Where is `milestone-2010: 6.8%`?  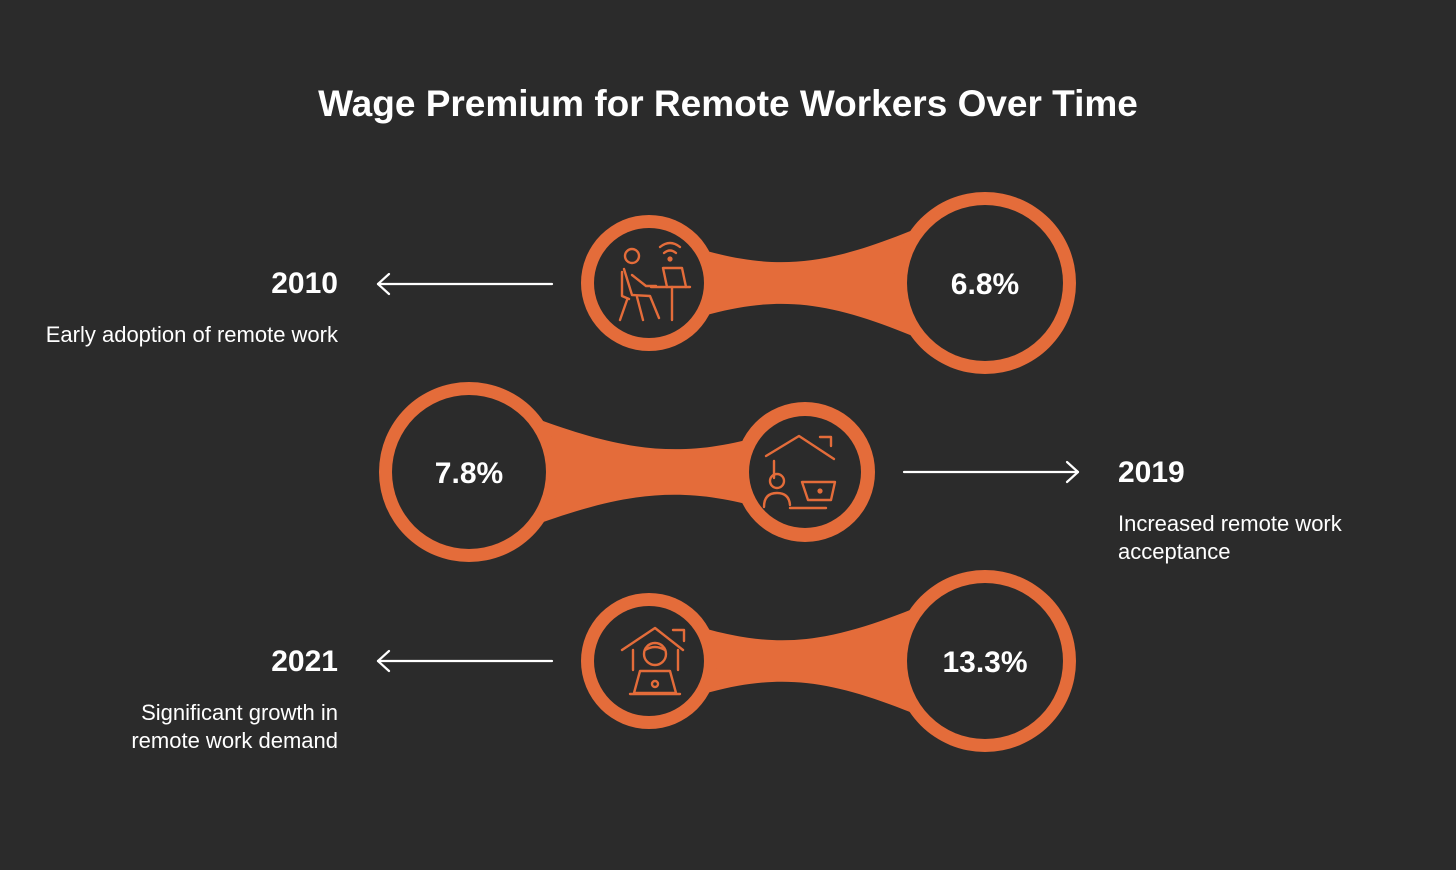 milestone-2010: 6.8% is located at coordinates (726, 283).